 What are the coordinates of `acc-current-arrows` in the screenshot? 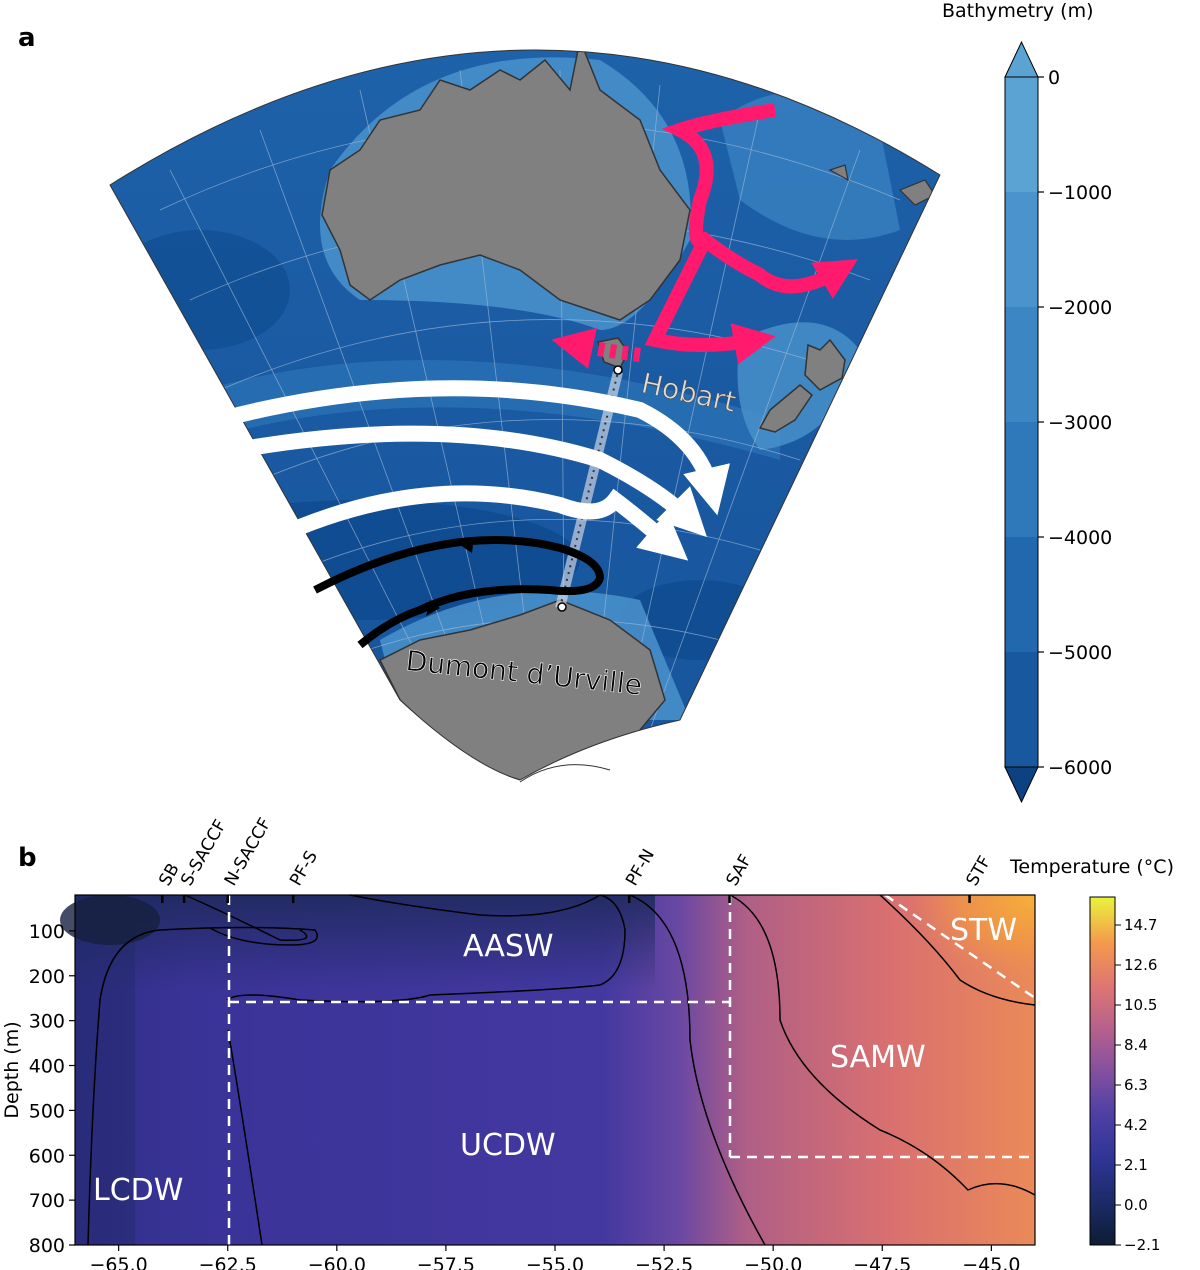 It's located at (463, 470).